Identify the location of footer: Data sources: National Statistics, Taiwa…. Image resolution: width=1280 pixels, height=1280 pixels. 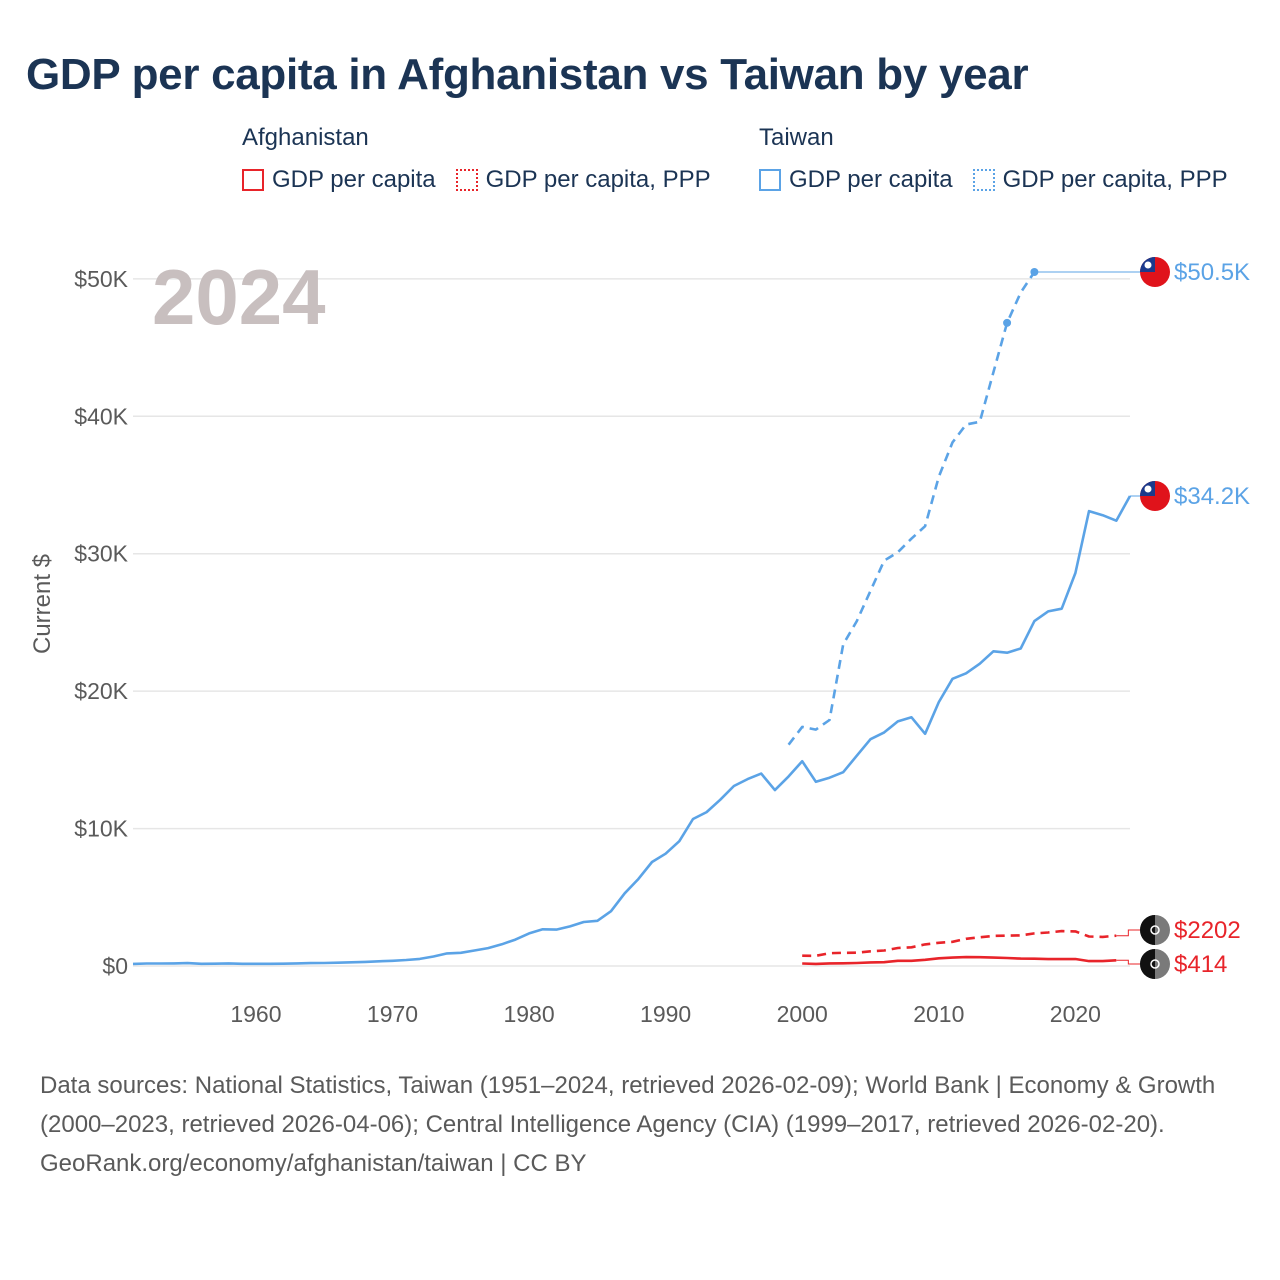
(640, 1124).